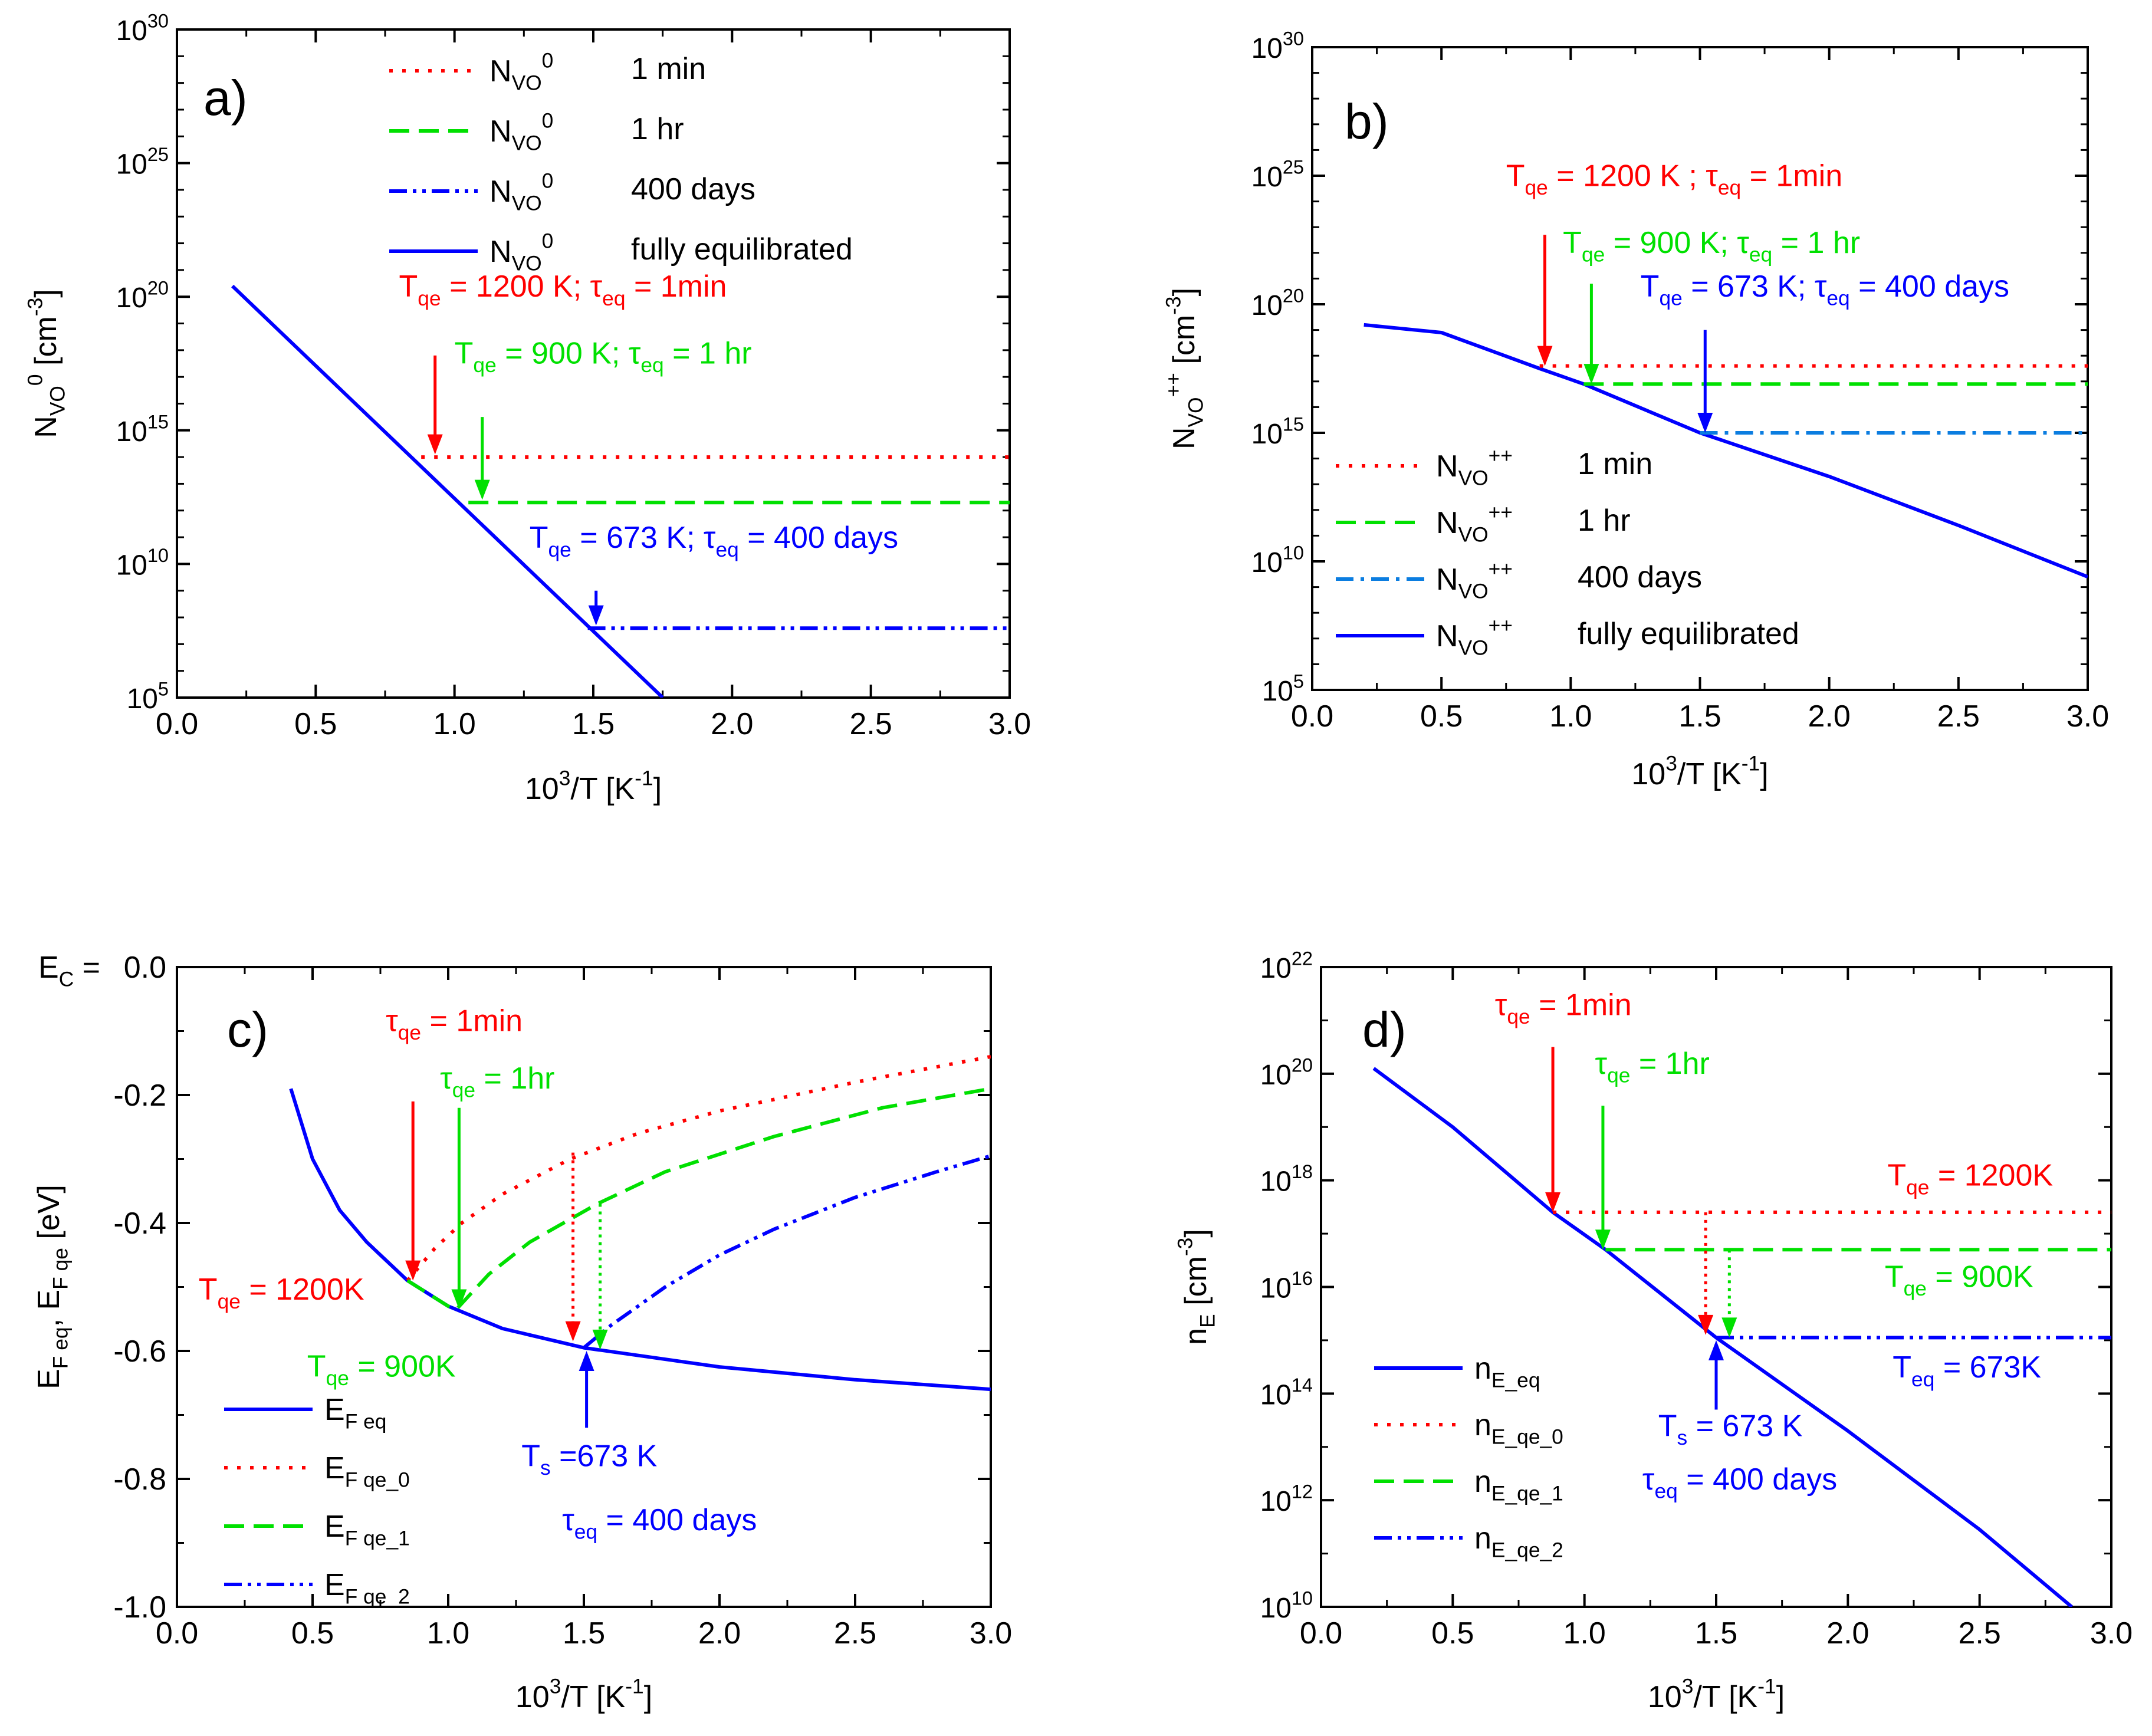 The width and height of the screenshot is (2152, 1736). I want to click on legend-label-qe0: nE_qe_0, so click(1518, 1428).